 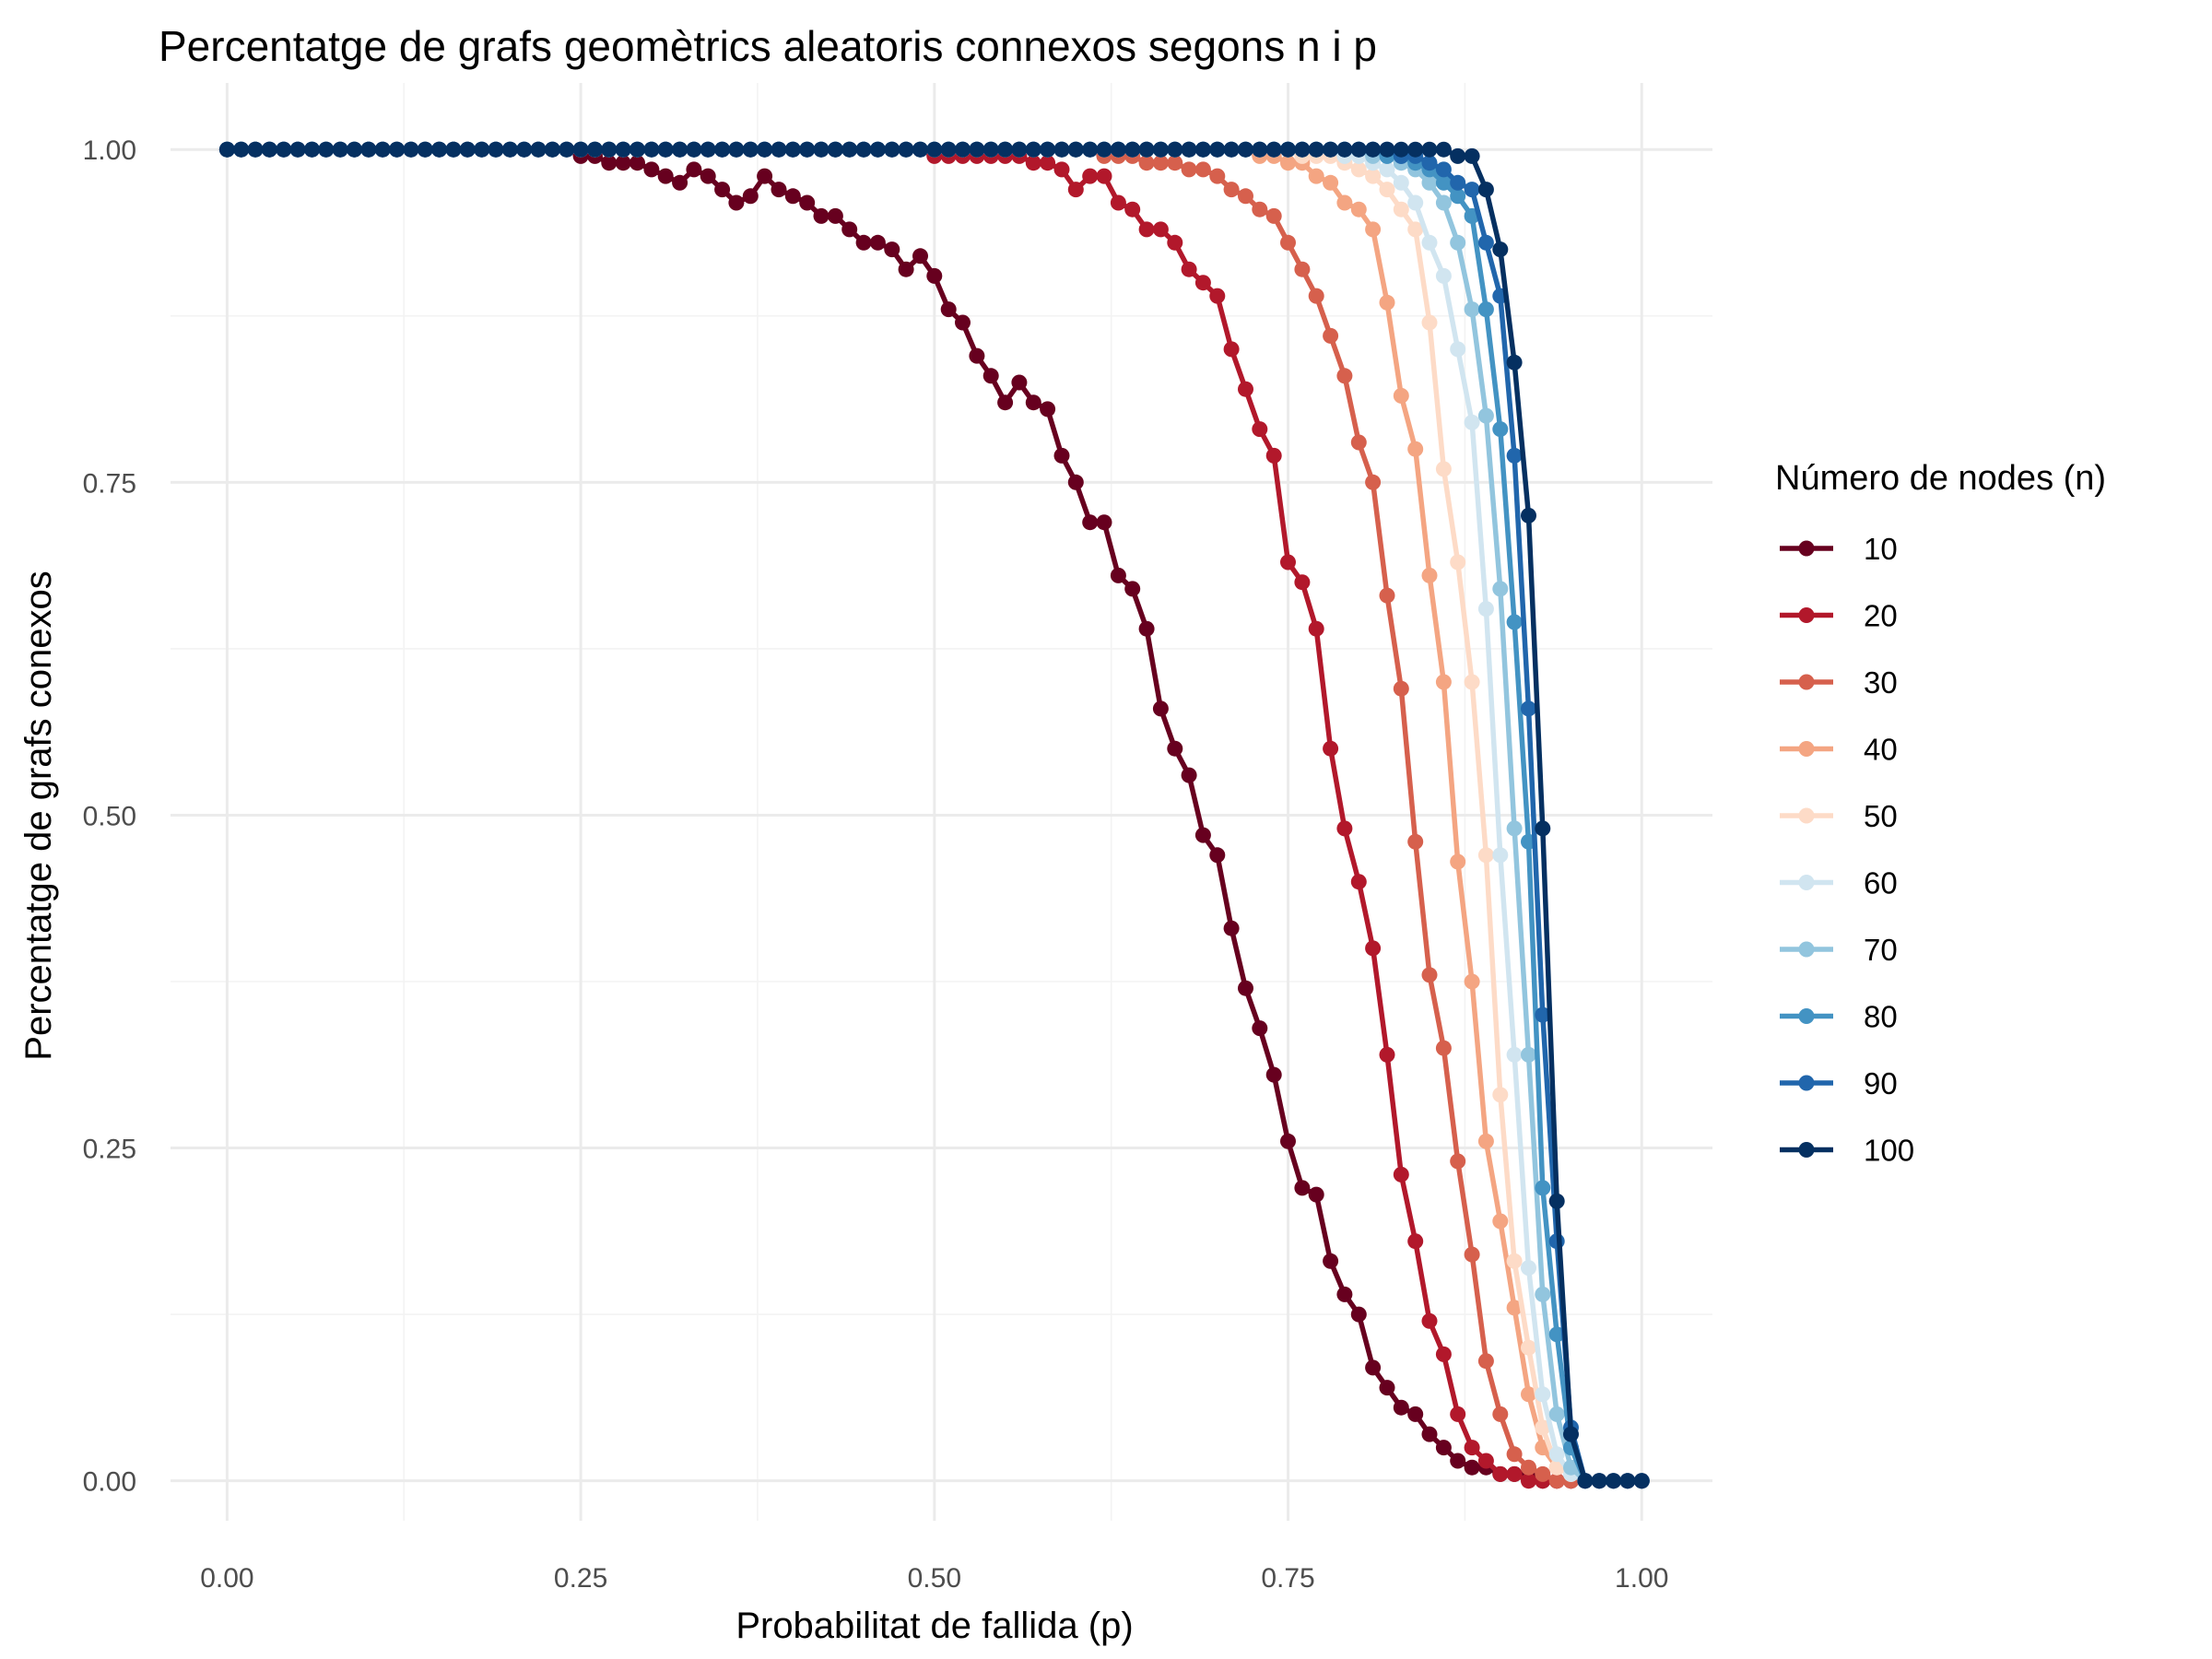 I want to click on y-tick-label: 0.25, so click(x=109, y=1150).